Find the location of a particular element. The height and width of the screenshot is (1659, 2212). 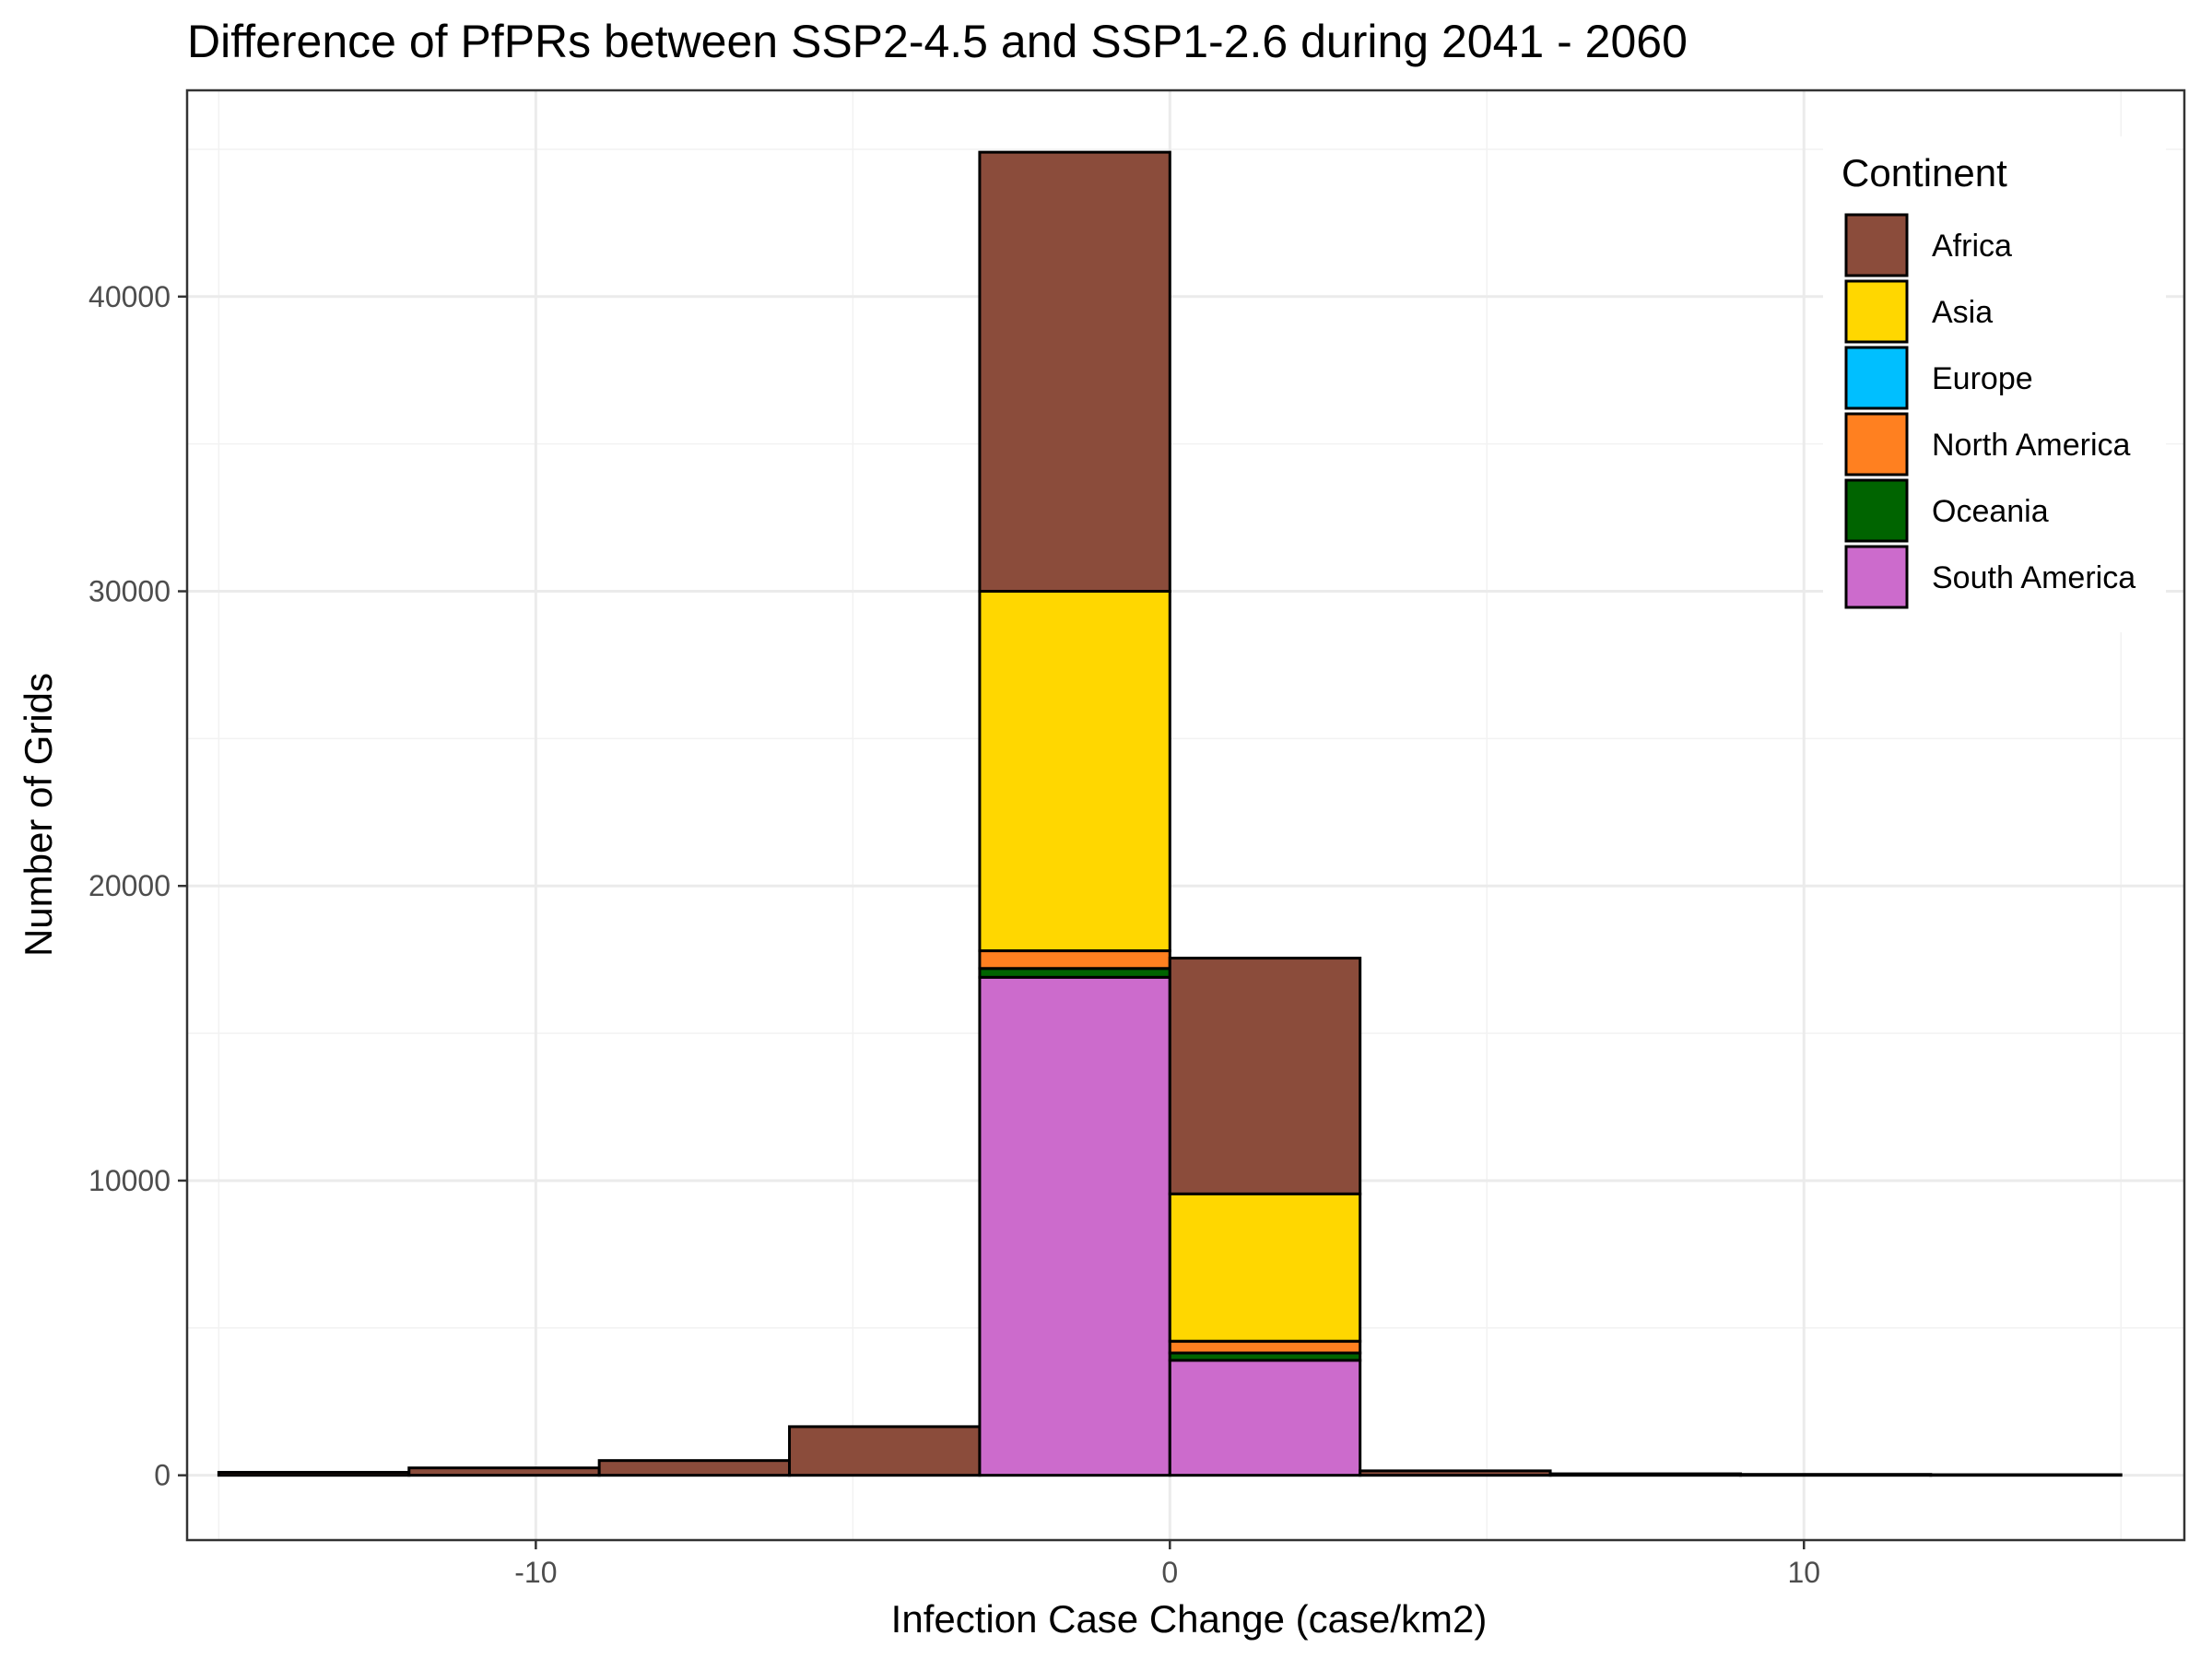

y-tick-label: 40000 is located at coordinates (129, 296).